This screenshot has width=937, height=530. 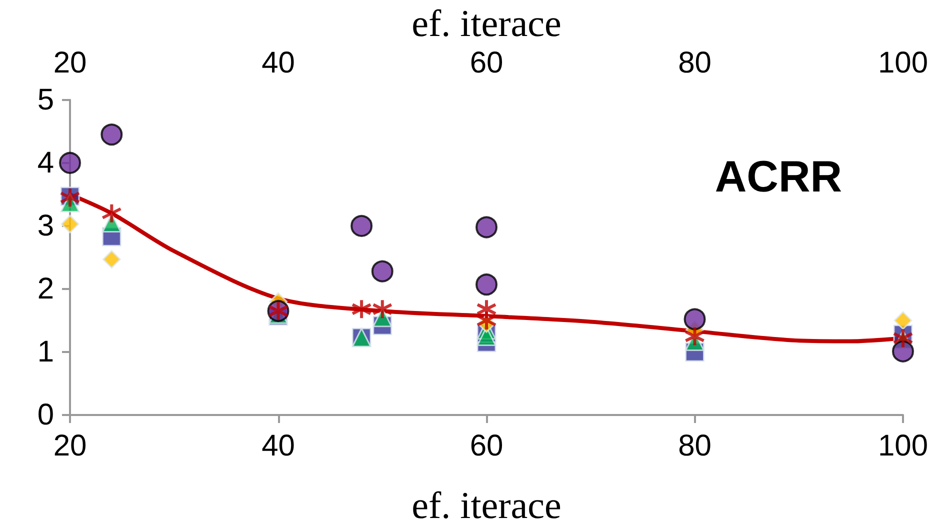 What do you see at coordinates (278, 63) in the screenshot?
I see `x-tick-label: 40` at bounding box center [278, 63].